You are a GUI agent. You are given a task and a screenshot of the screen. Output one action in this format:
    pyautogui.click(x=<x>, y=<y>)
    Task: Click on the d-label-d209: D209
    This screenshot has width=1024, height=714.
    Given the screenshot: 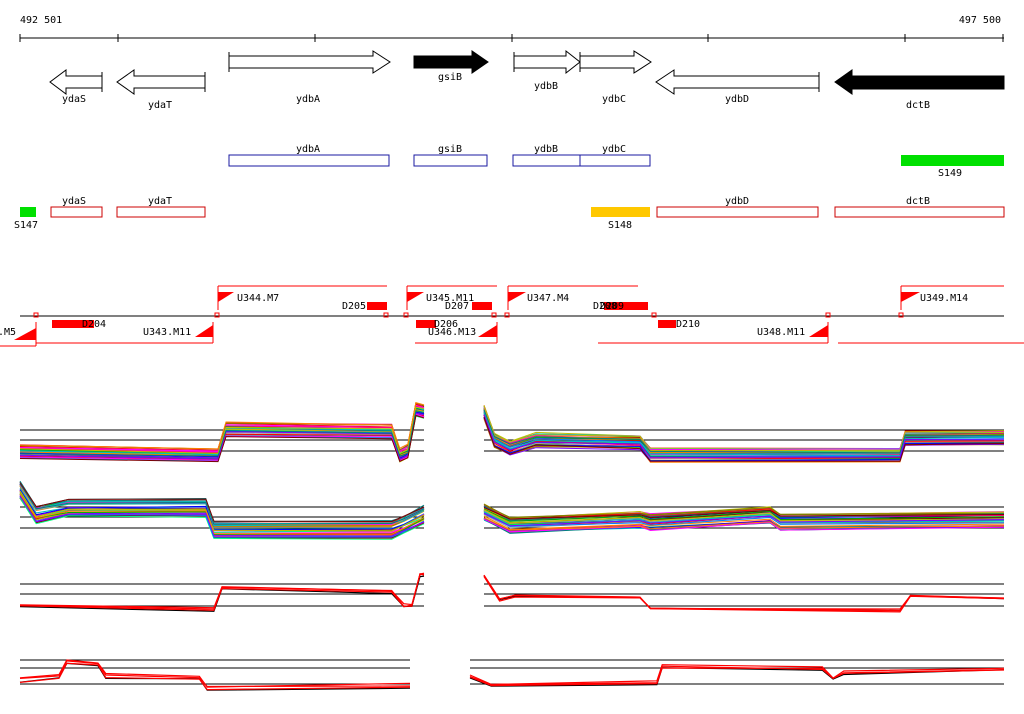 What is the action you would take?
    pyautogui.click(x=612, y=306)
    